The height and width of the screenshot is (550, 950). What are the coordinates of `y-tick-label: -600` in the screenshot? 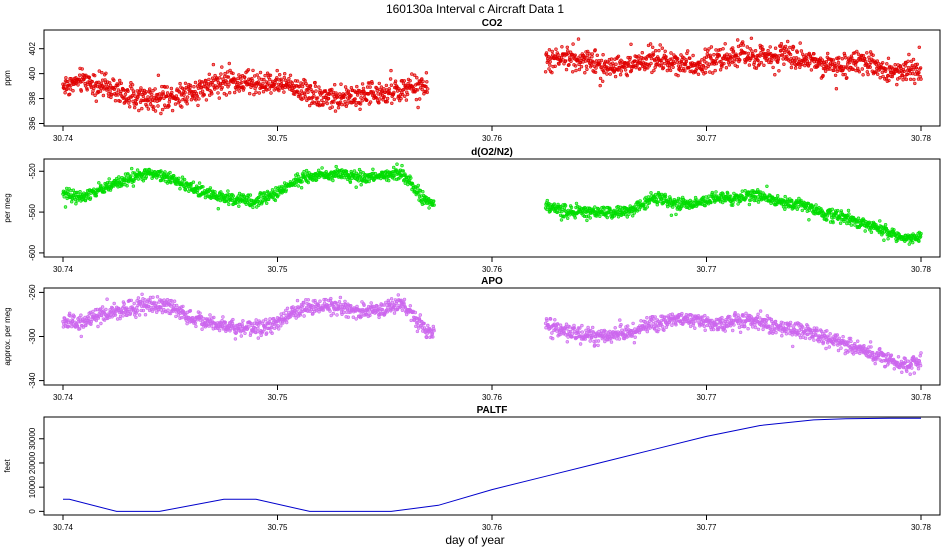 It's located at (32, 252).